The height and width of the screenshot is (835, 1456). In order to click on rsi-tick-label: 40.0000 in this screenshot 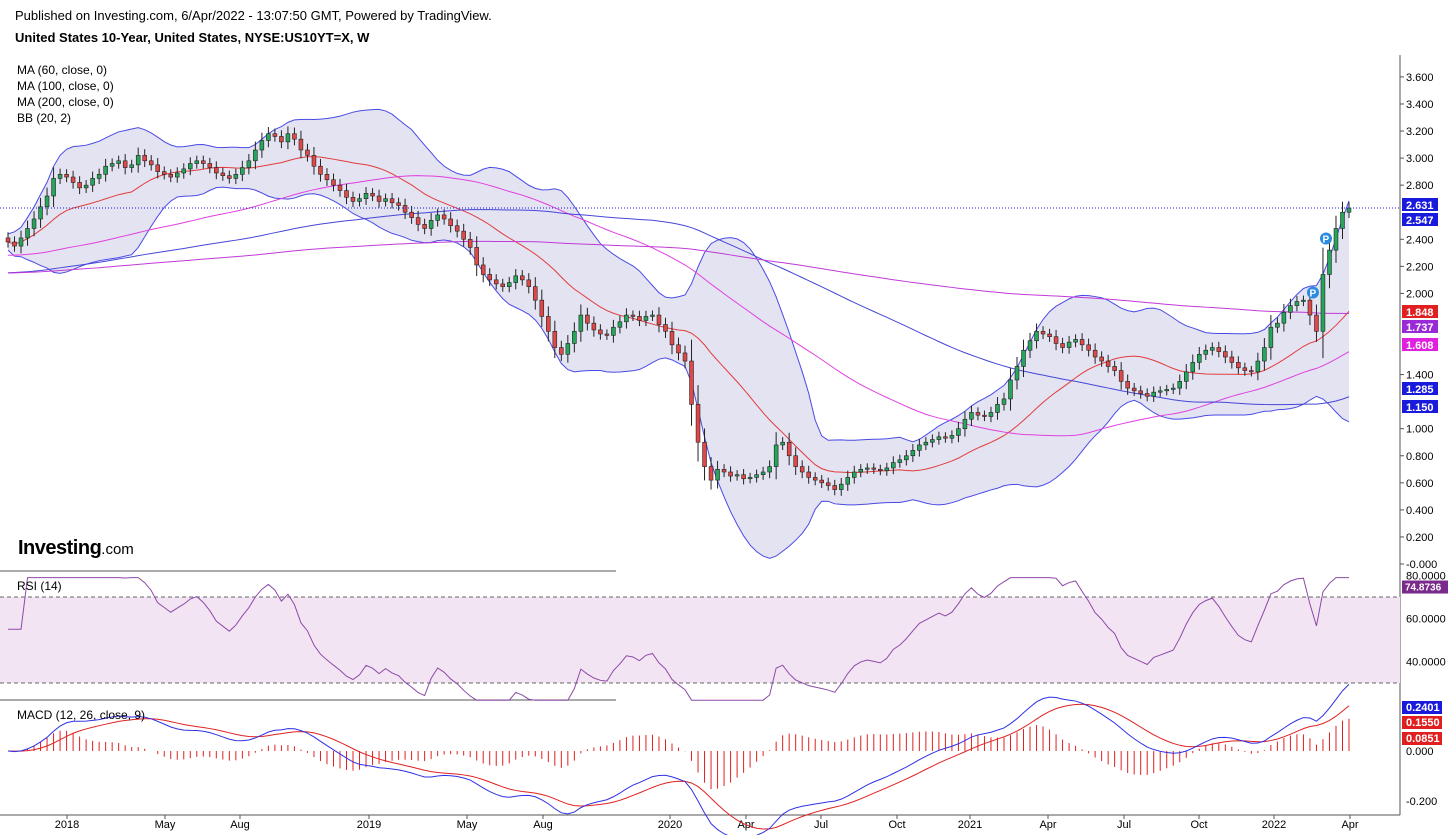, I will do `click(1426, 663)`.